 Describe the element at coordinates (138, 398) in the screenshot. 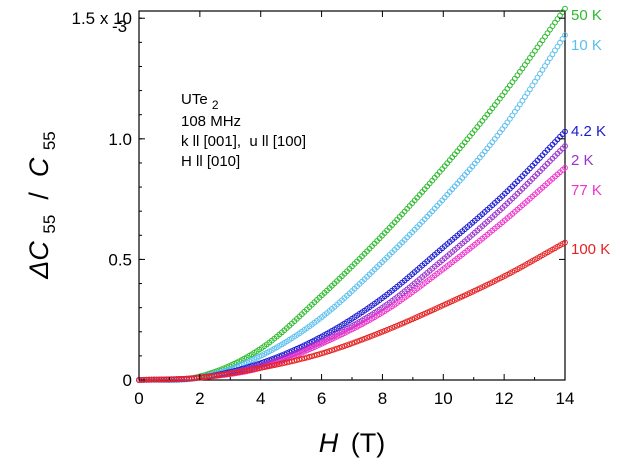

I see `x-tick-label: 0` at that location.